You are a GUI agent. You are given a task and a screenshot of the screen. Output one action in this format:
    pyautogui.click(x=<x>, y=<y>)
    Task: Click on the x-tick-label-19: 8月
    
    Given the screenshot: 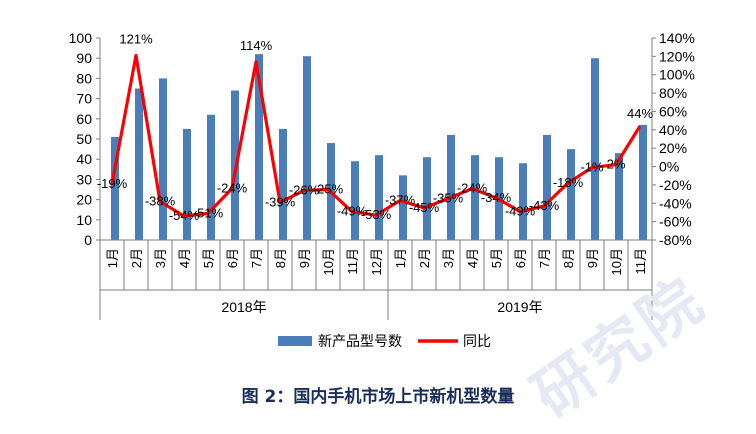 What is the action you would take?
    pyautogui.click(x=568, y=258)
    